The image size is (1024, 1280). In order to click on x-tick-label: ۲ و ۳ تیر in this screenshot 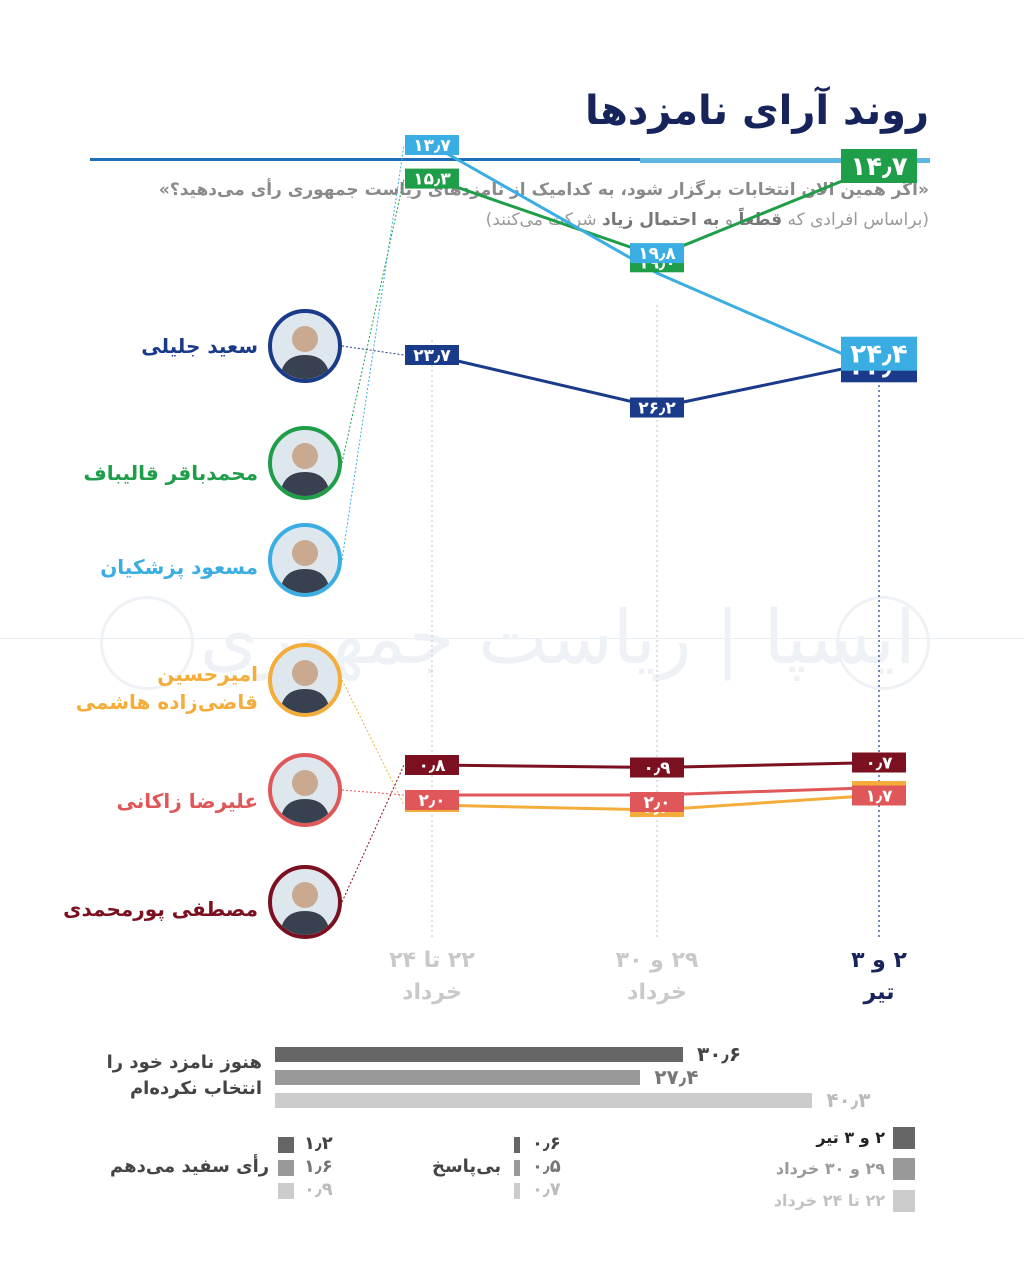, I will do `click(879, 976)`.